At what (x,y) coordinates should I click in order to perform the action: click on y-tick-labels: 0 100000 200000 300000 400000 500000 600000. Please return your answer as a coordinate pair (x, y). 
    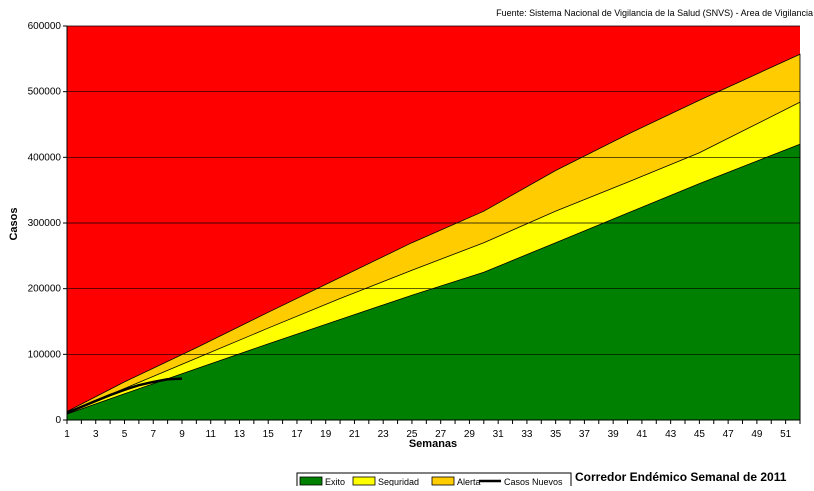
    Looking at the image, I should click on (45, 223).